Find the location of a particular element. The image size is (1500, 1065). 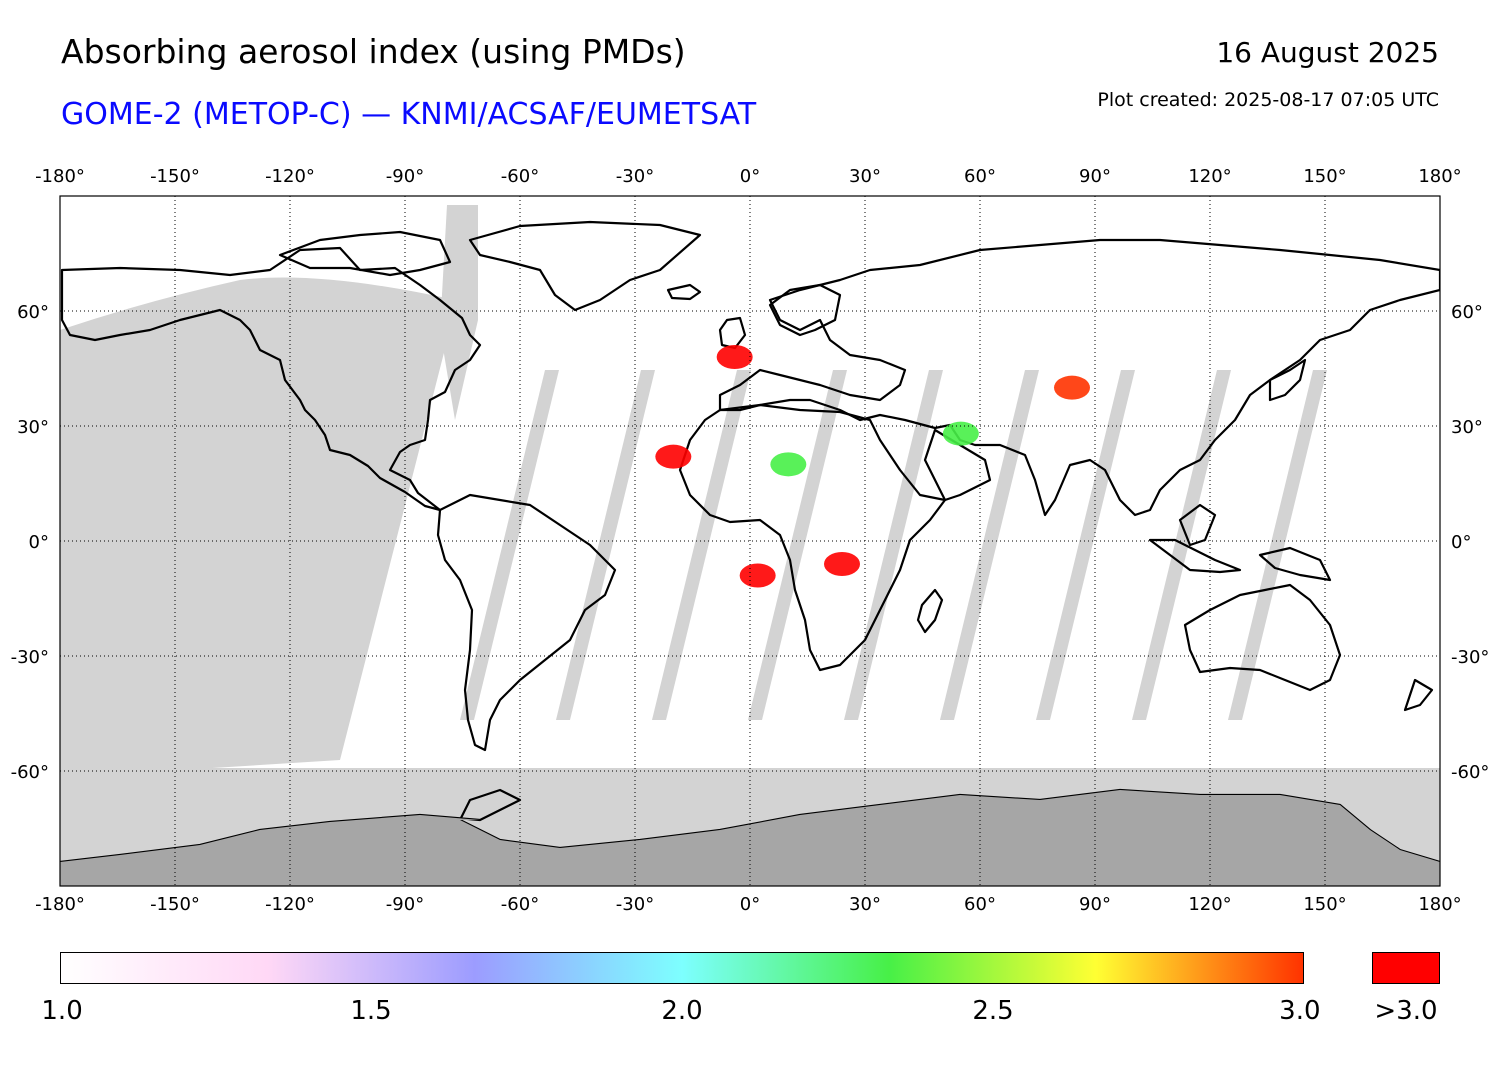

antarctica-land is located at coordinates (750, 838).